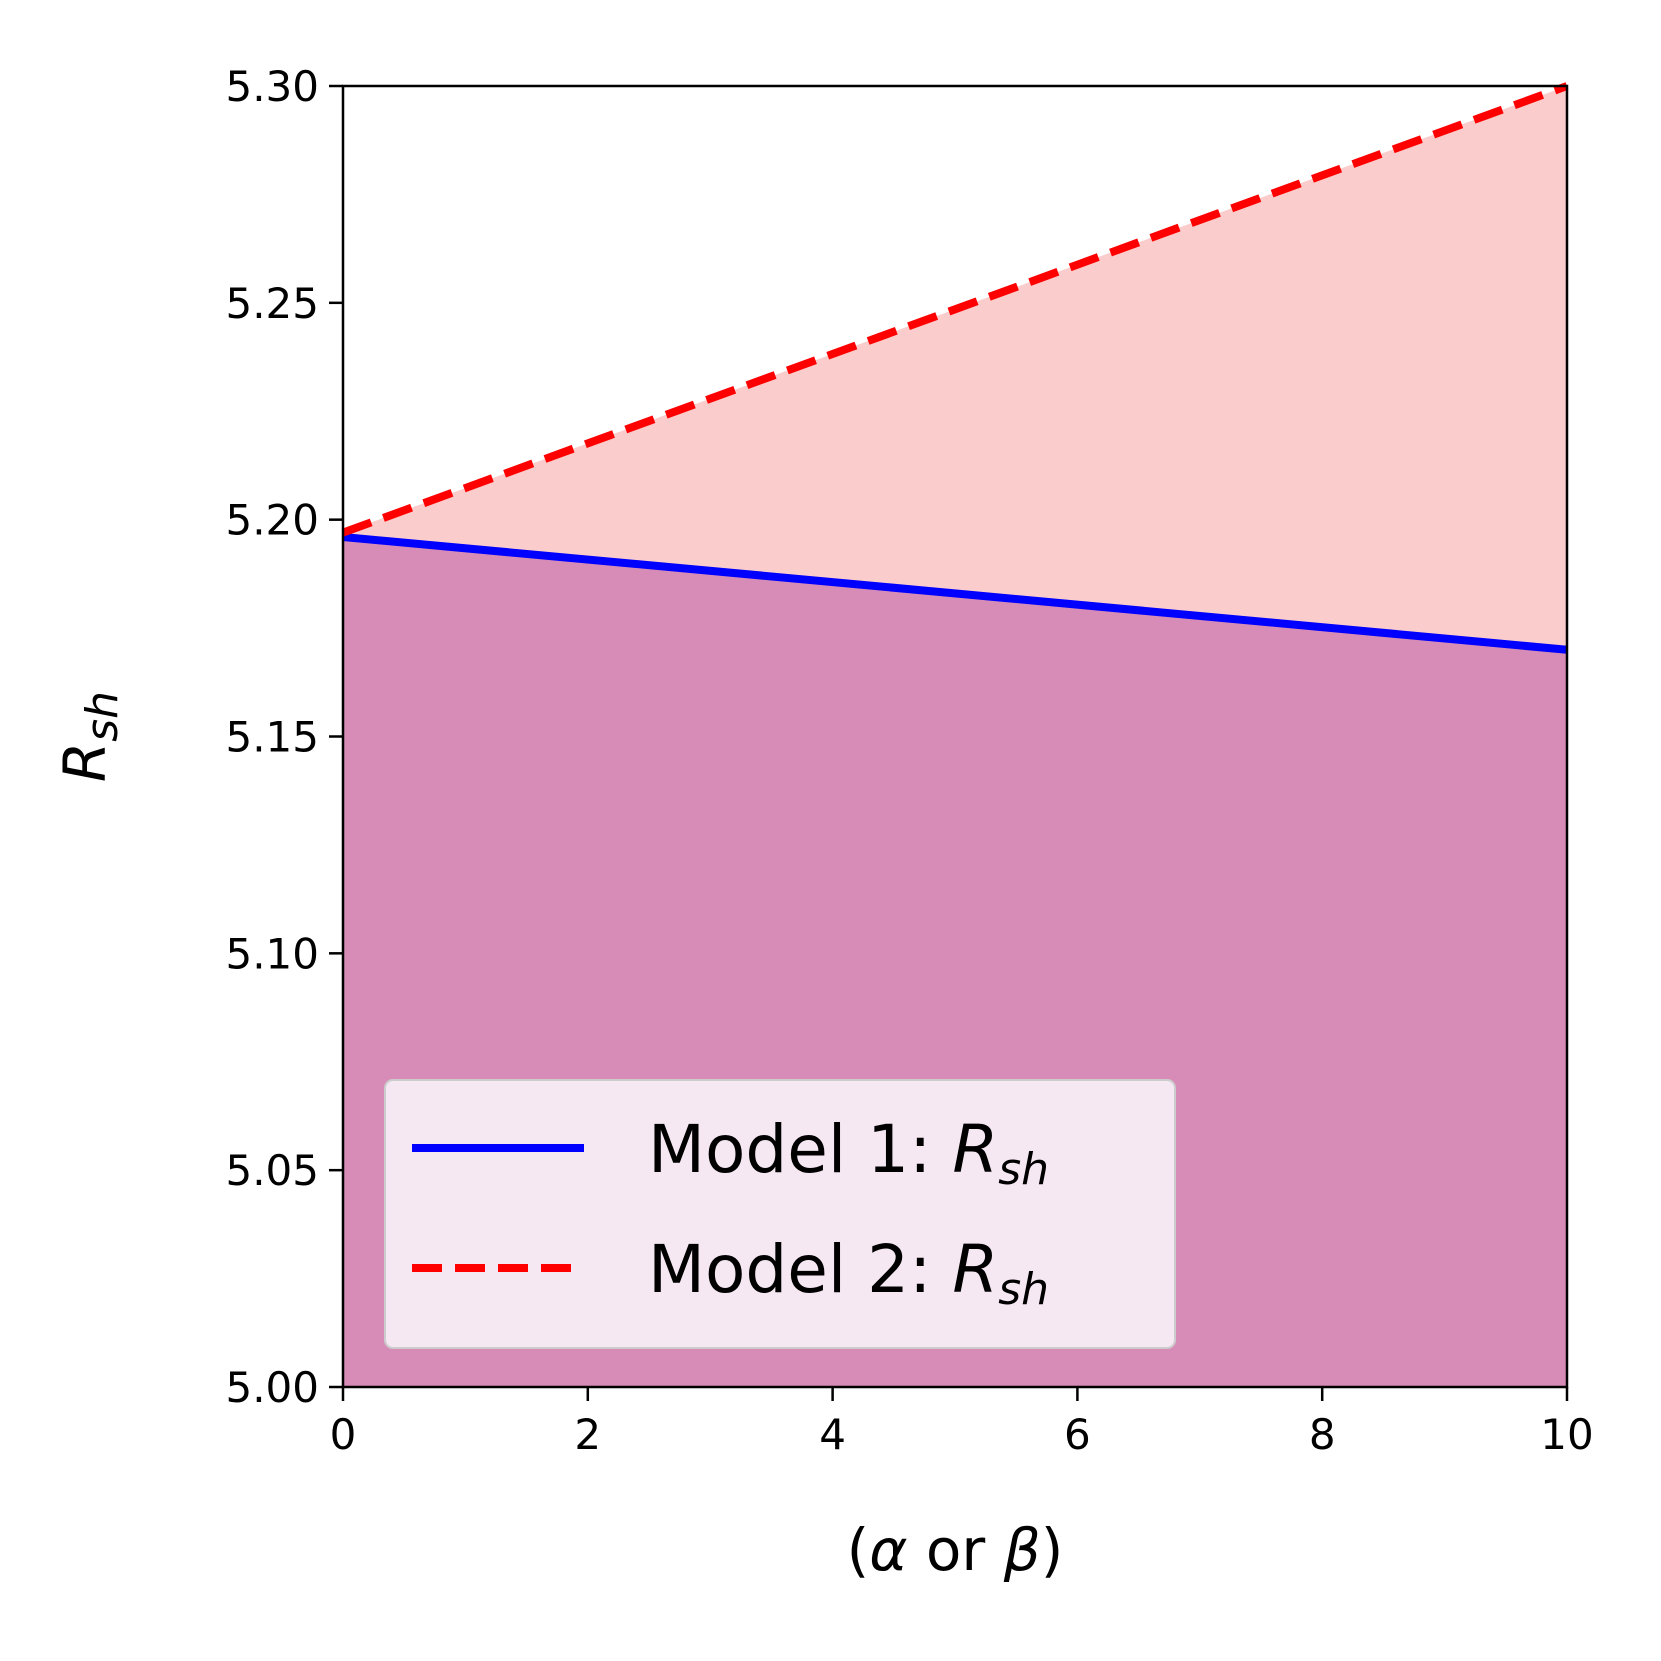  What do you see at coordinates (272, 953) in the screenshot?
I see `y-tick-label: 5.10` at bounding box center [272, 953].